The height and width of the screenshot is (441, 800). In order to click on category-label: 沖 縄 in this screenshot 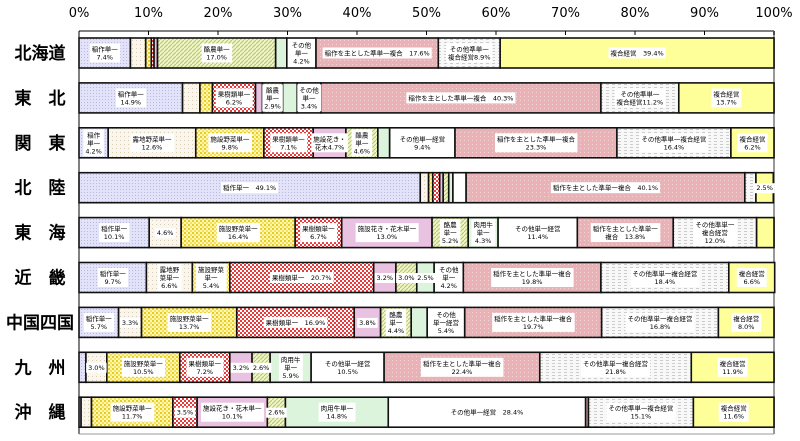, I will do `click(40, 412)`.